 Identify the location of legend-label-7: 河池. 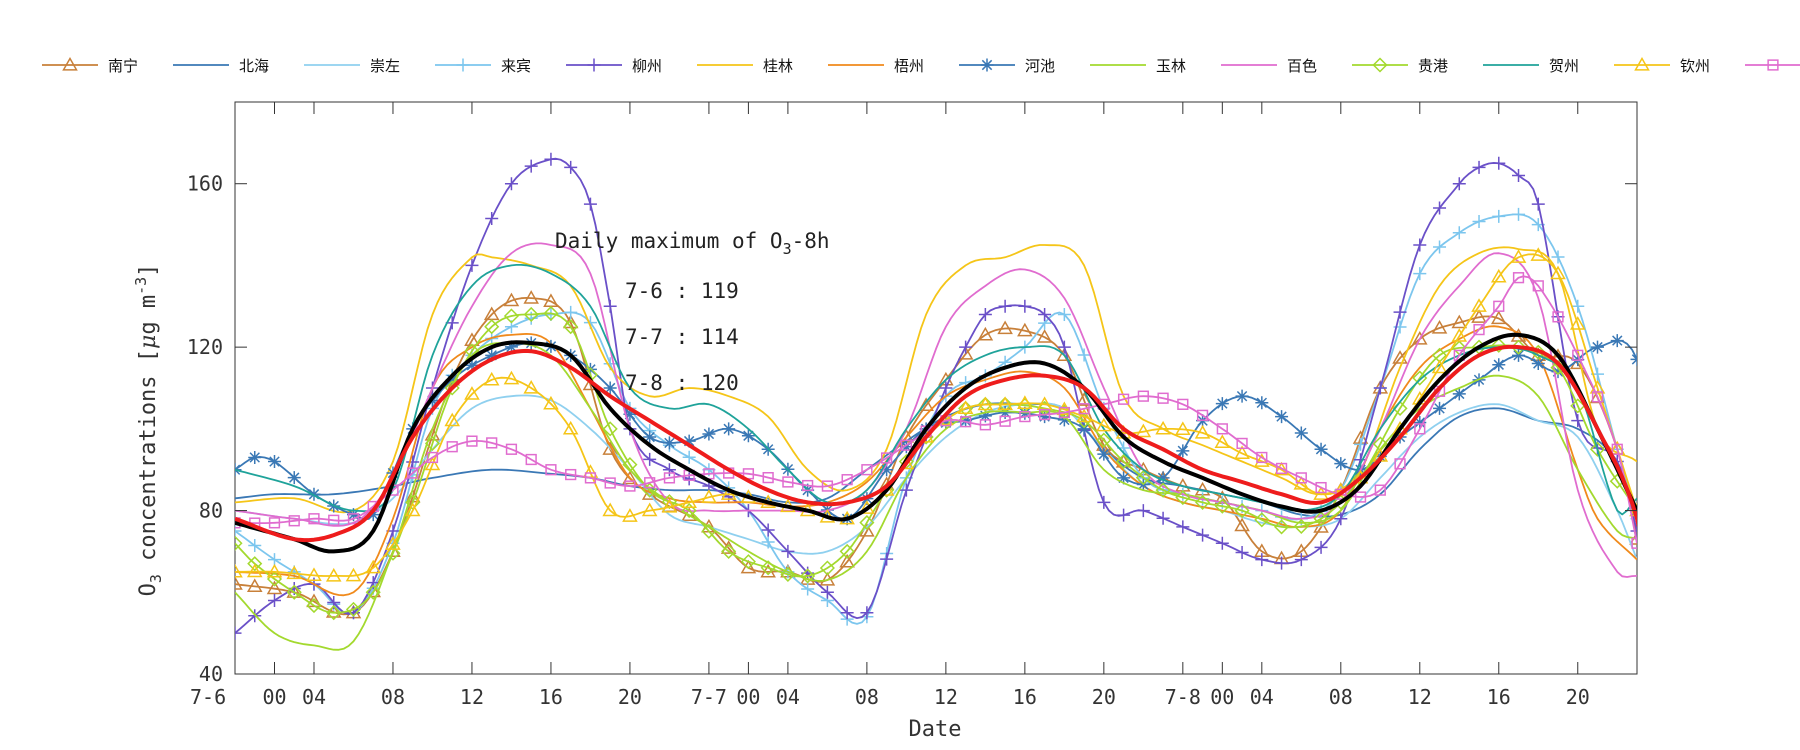
(1040, 66).